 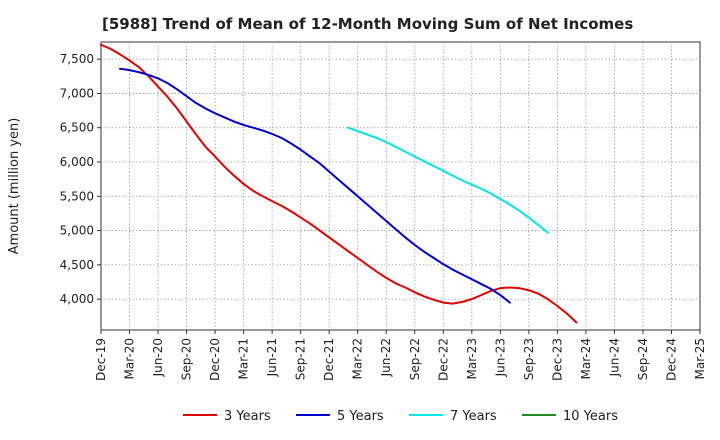 I want to click on y-axis-label: Amount (million yen), so click(x=14, y=186).